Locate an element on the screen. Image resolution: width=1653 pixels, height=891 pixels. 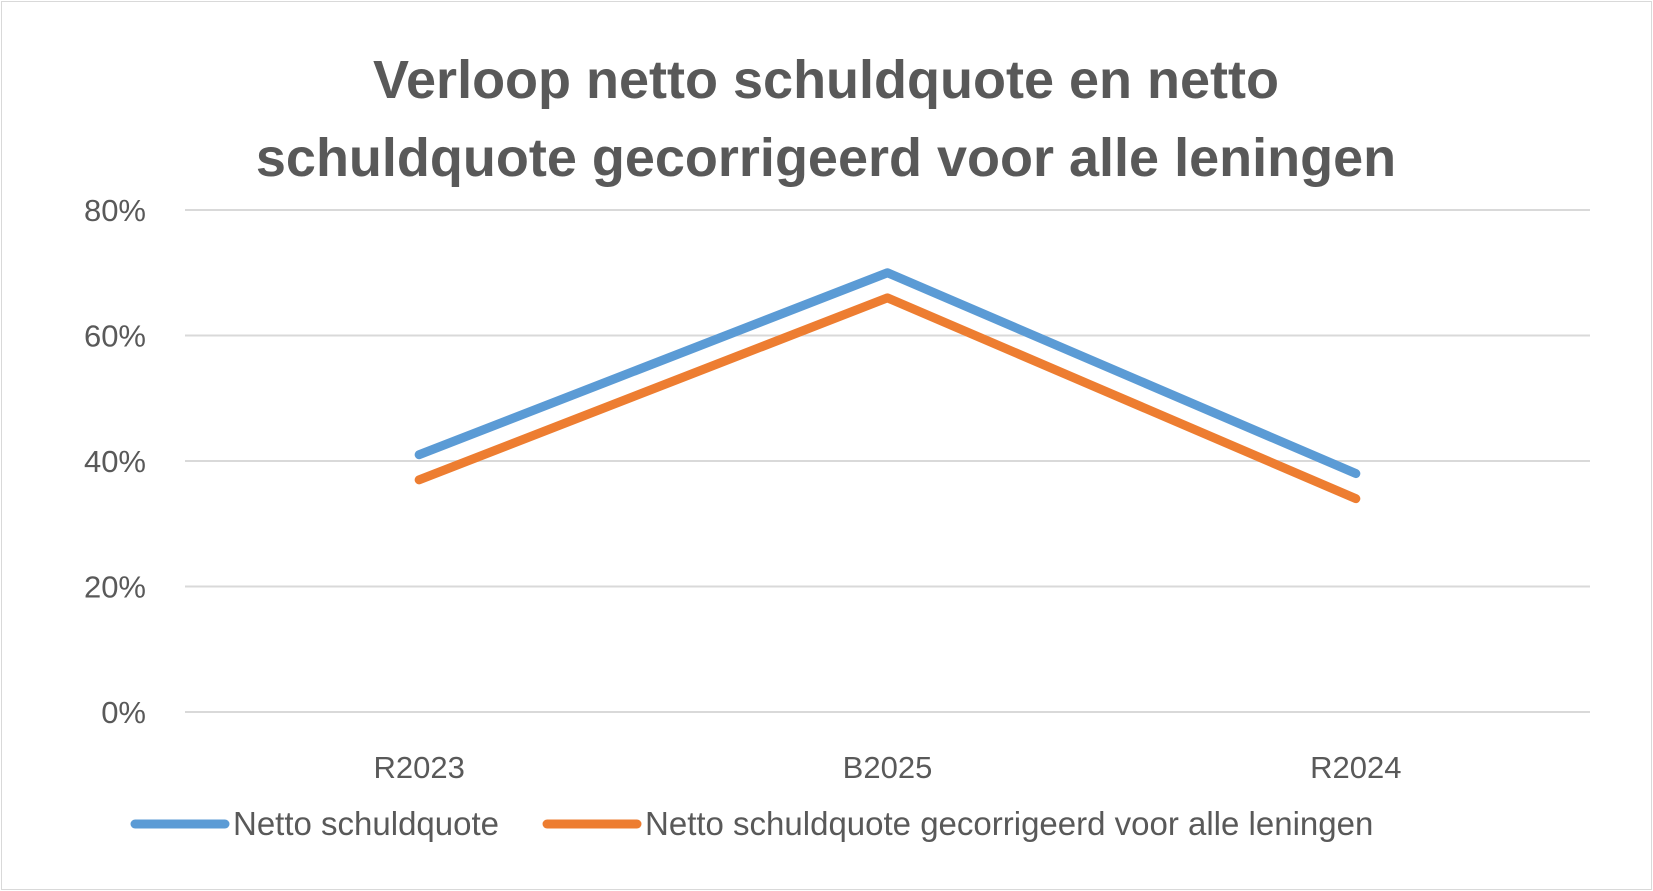
y-tick-label: 80% is located at coordinates (115, 210).